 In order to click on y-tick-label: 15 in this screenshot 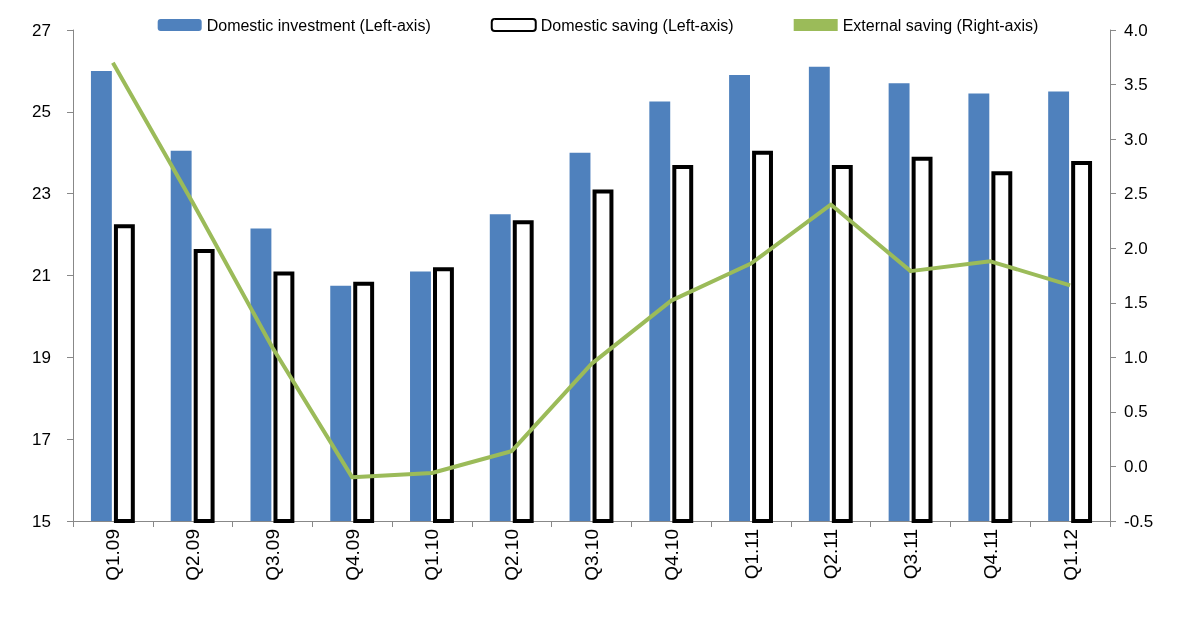, I will do `click(41, 521)`.